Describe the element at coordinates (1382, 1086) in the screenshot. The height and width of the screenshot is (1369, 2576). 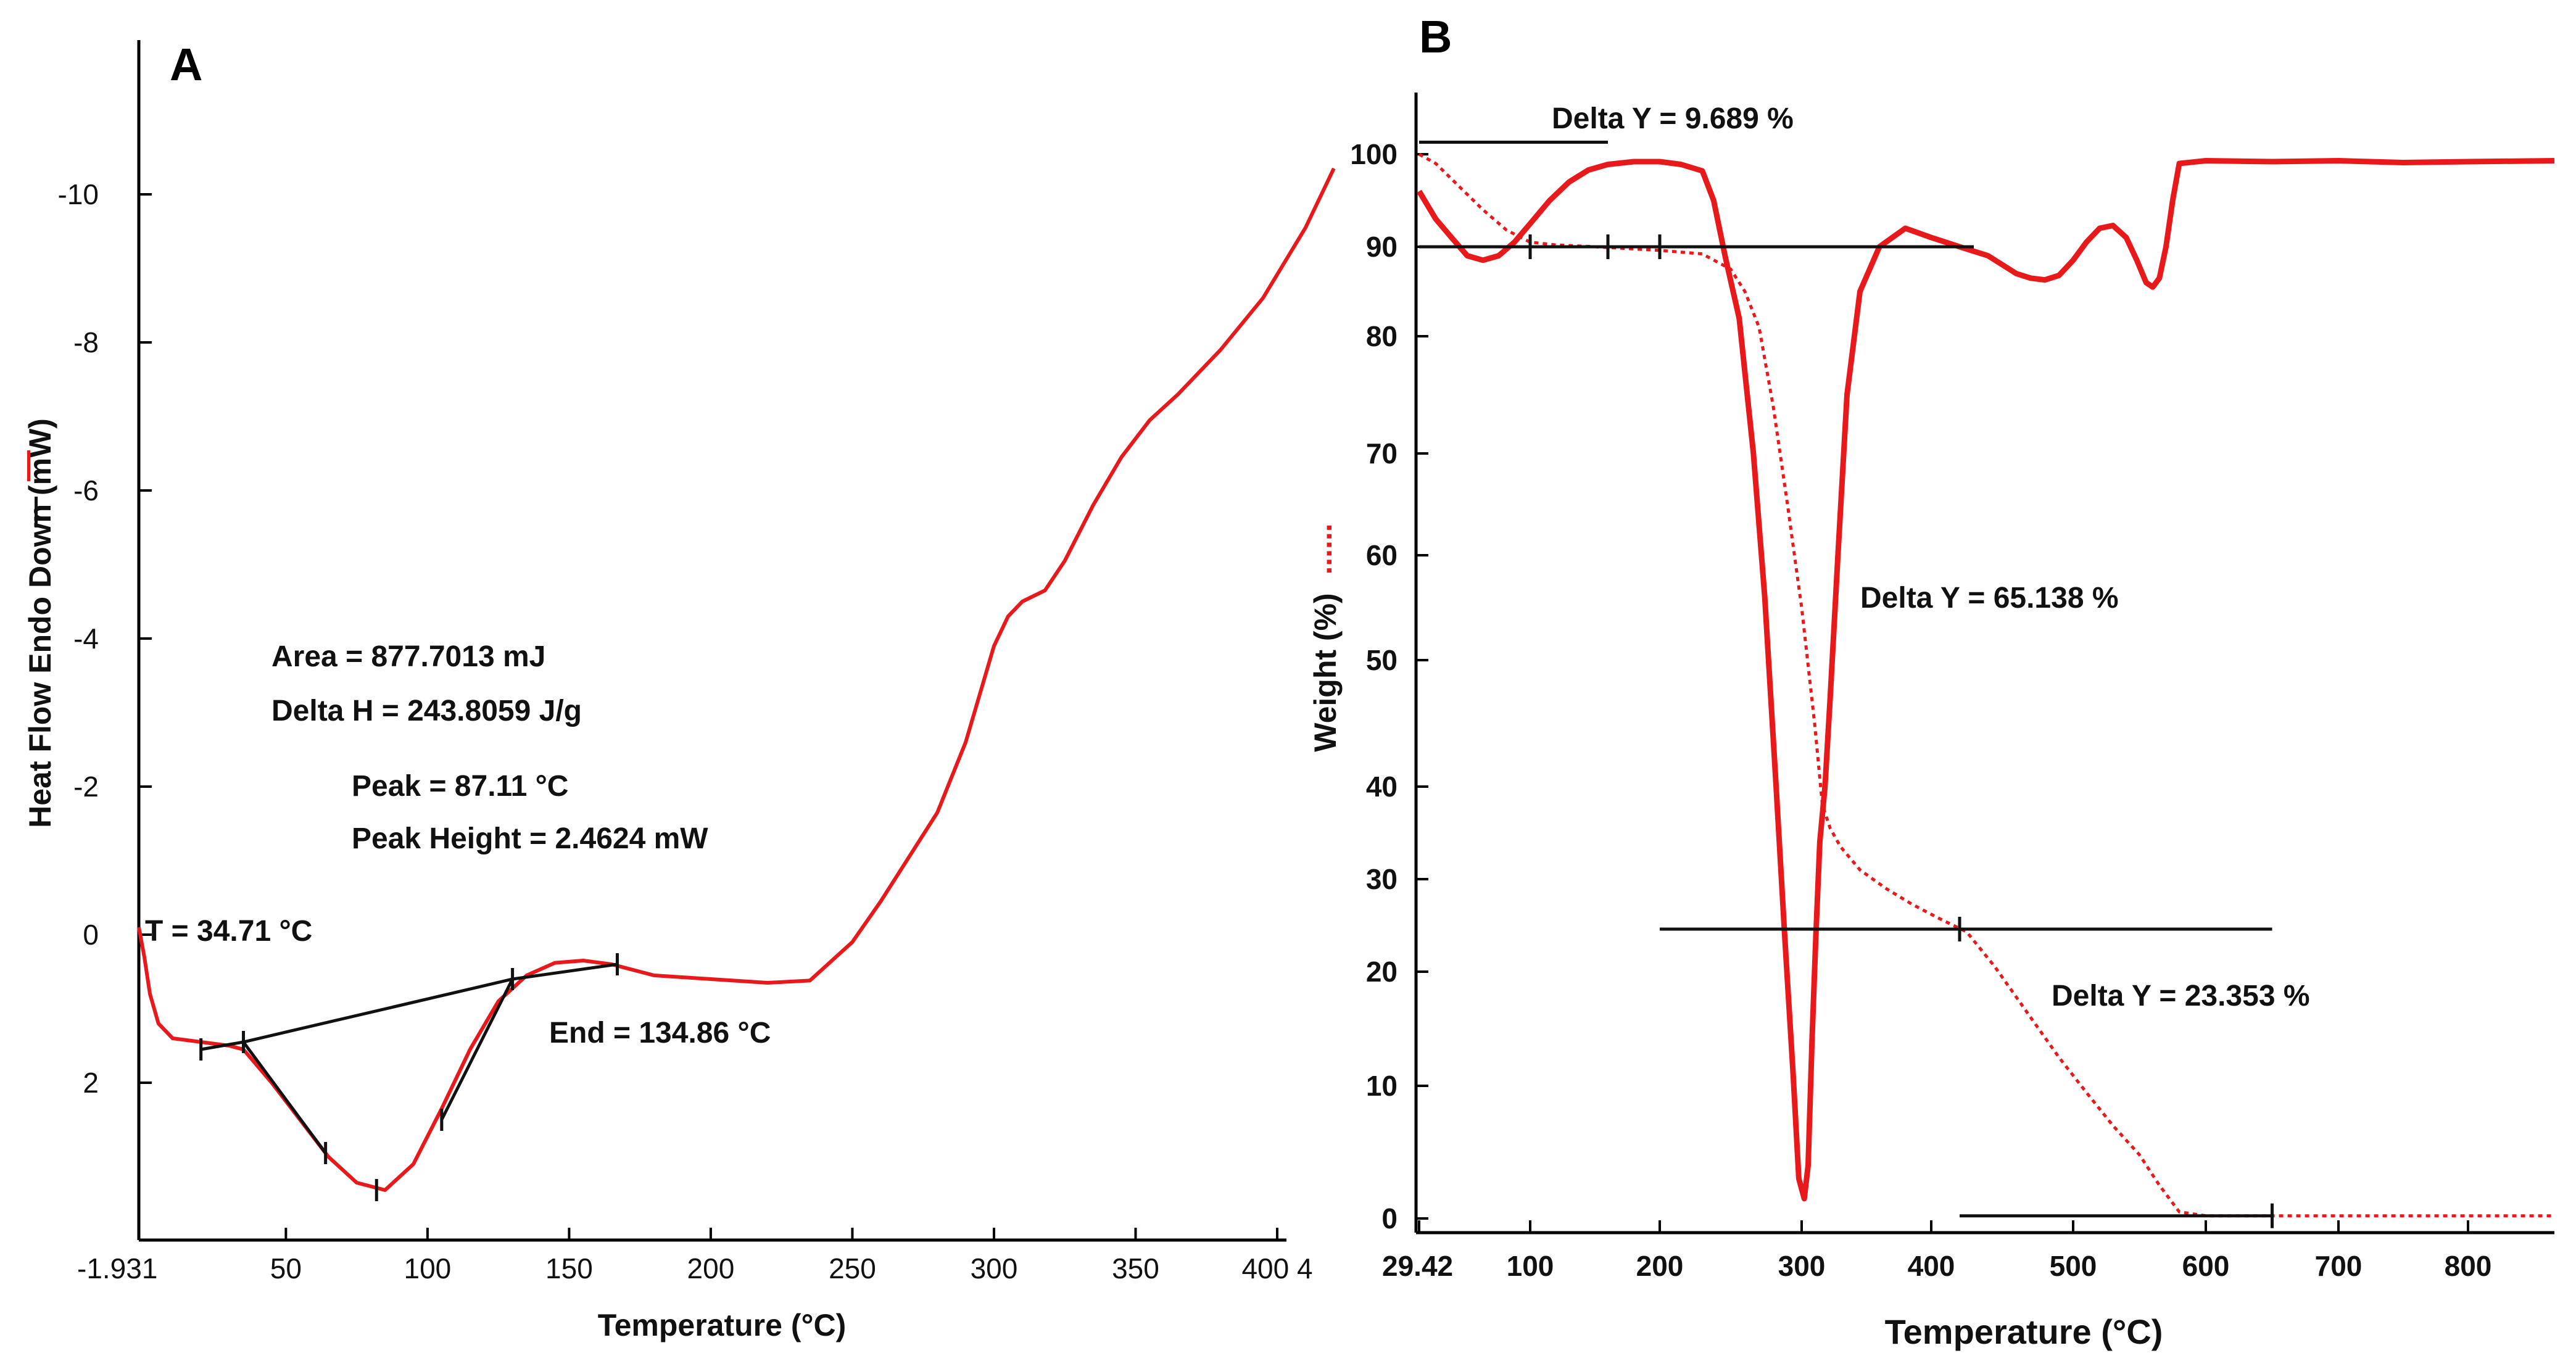
I see `y-tick-label: 10` at that location.